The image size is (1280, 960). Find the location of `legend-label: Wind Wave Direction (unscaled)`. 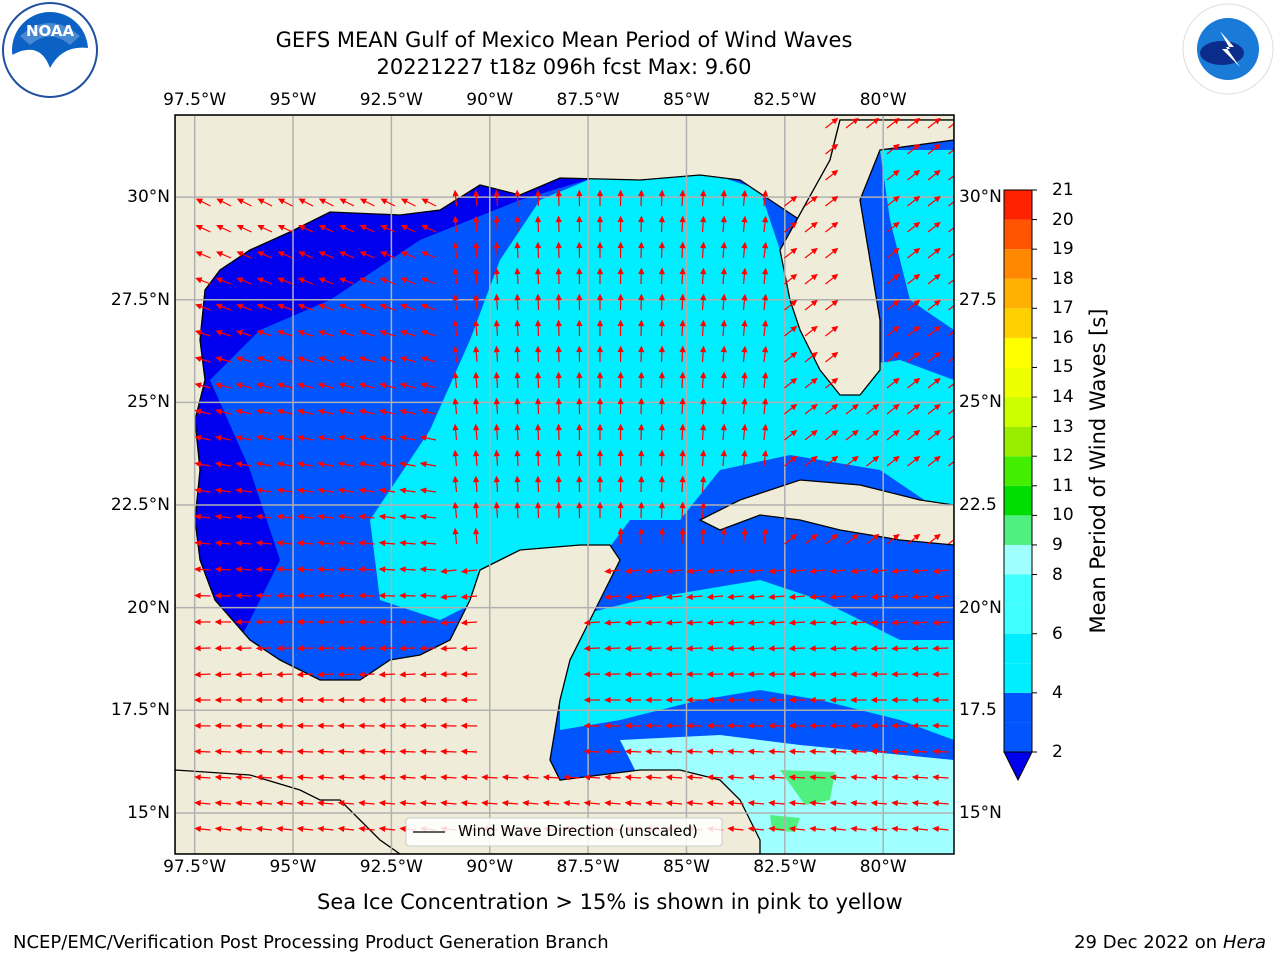

legend-label: Wind Wave Direction (unscaled) is located at coordinates (578, 831).